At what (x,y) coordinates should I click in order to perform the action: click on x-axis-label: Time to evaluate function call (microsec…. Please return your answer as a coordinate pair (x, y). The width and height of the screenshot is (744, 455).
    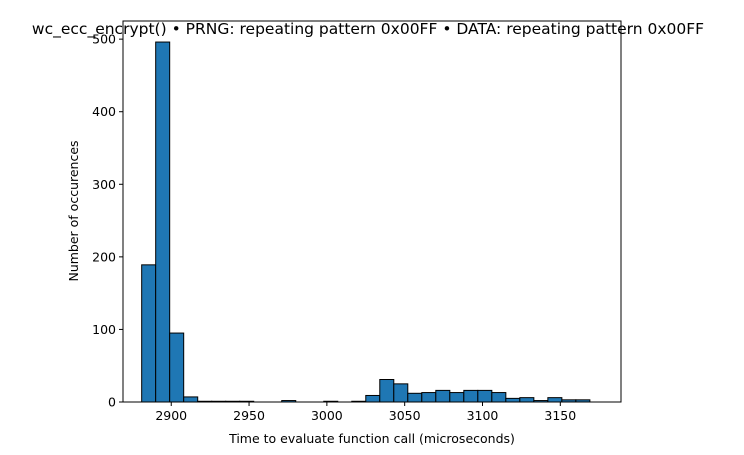
    Looking at the image, I should click on (371, 438).